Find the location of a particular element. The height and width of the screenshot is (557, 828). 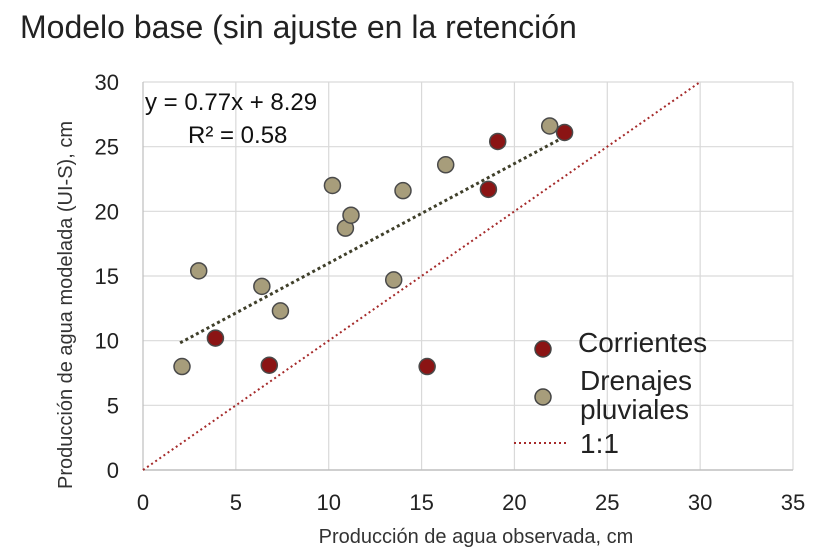

x-tick-label: 5 is located at coordinates (236, 502).